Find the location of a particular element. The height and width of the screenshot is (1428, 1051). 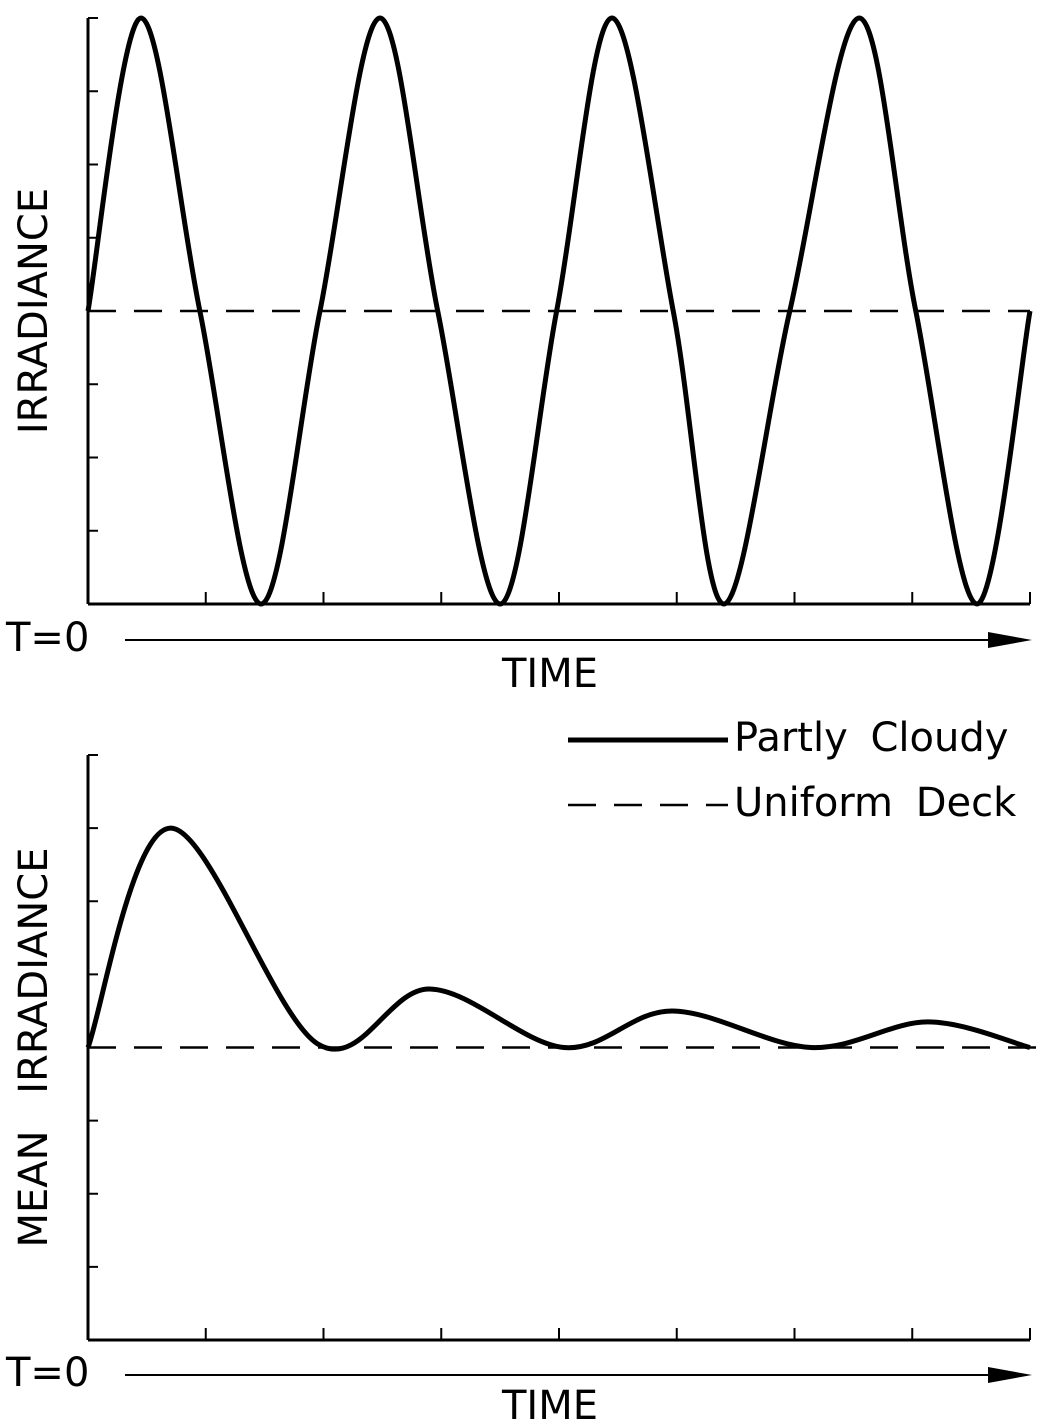

y-axis-label: IRRADIANCE is located at coordinates (34, 311).